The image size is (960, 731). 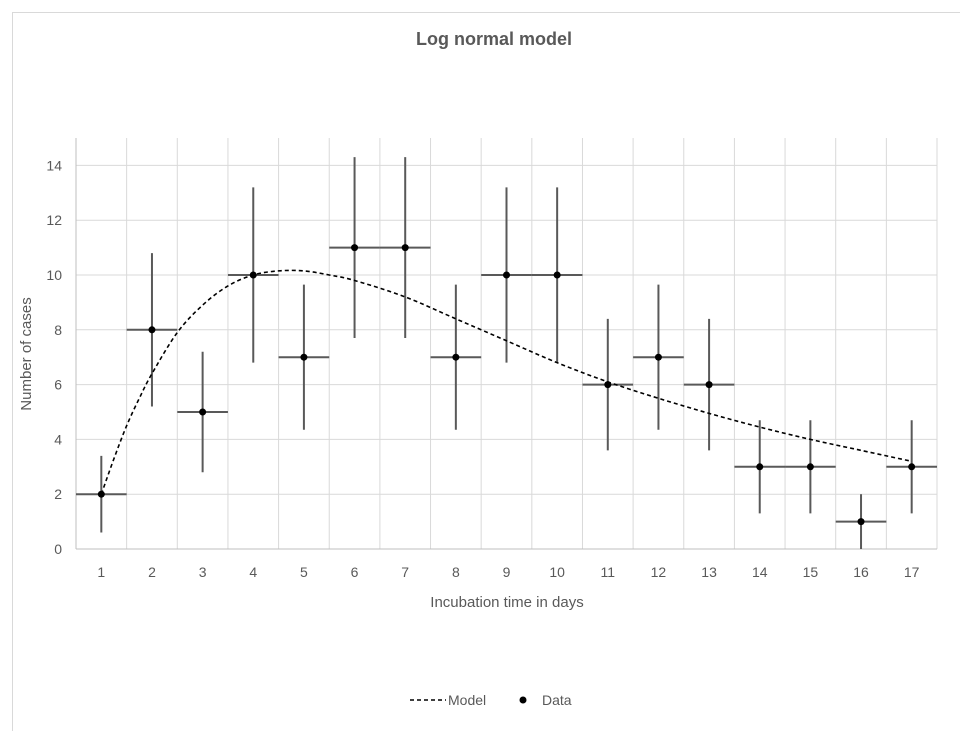 What do you see at coordinates (203, 572) in the screenshot?
I see `x-tick-label: 3` at bounding box center [203, 572].